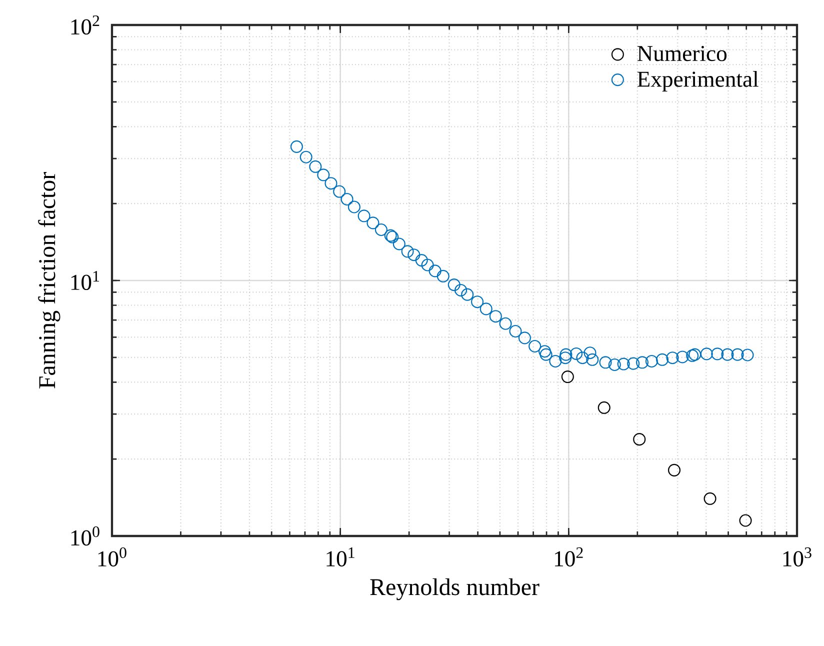 Image resolution: width=824 pixels, height=646 pixels. What do you see at coordinates (85, 280) in the screenshot?
I see `y-tick-label: 10$^{1}$` at bounding box center [85, 280].